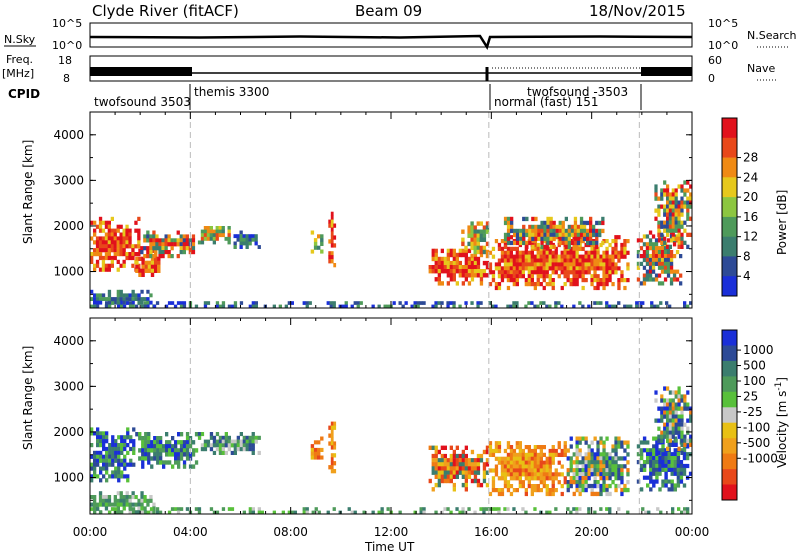 The width and height of the screenshot is (800, 554). Describe the element at coordinates (115, 244) in the screenshot. I see `echo-region` at that location.